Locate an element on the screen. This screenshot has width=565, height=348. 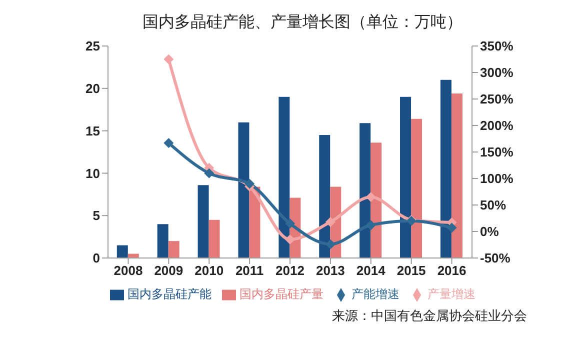
y2-tick-label: 0% is located at coordinates (490, 232).